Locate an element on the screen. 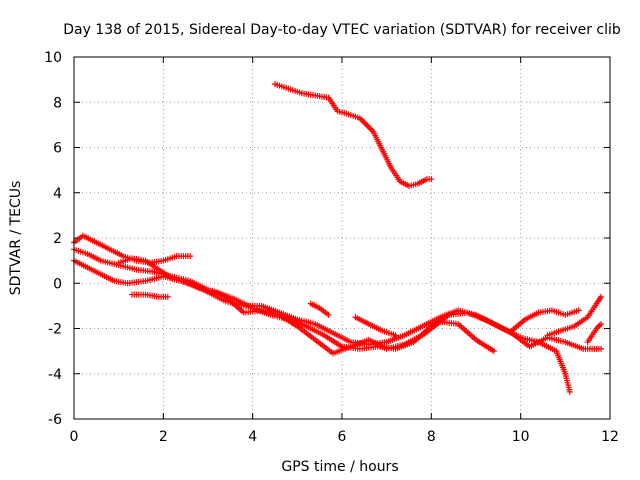 Image resolution: width=640 pixels, height=480 pixels. x-tick-label: 12 is located at coordinates (610, 437).